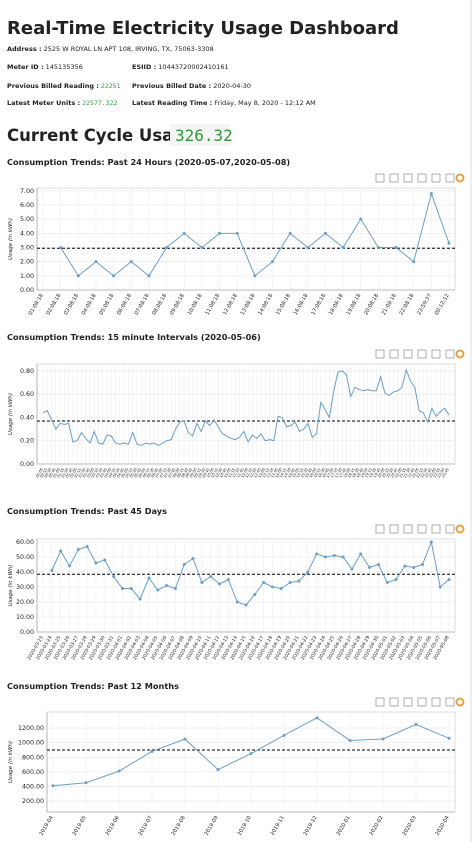  What do you see at coordinates (402, 473) in the screenshot?
I see `x-tick-label: 21:15` at bounding box center [402, 473].